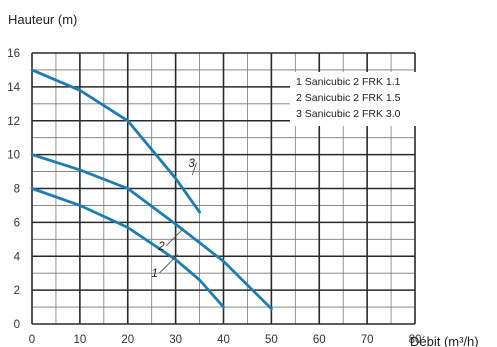 The image size is (497, 347). Describe the element at coordinates (13, 54) in the screenshot. I see `y-tick-label: 16` at that location.